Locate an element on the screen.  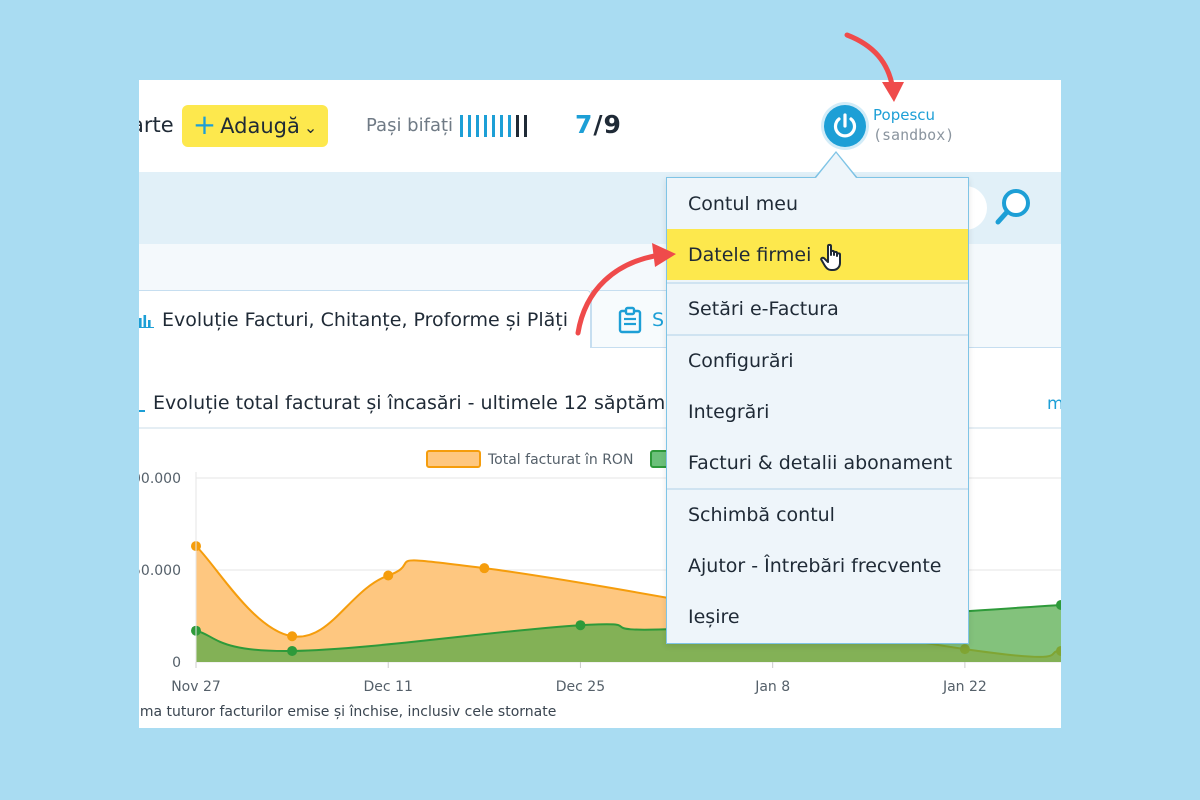
header-truncated-label: arte is located at coordinates (156, 125).